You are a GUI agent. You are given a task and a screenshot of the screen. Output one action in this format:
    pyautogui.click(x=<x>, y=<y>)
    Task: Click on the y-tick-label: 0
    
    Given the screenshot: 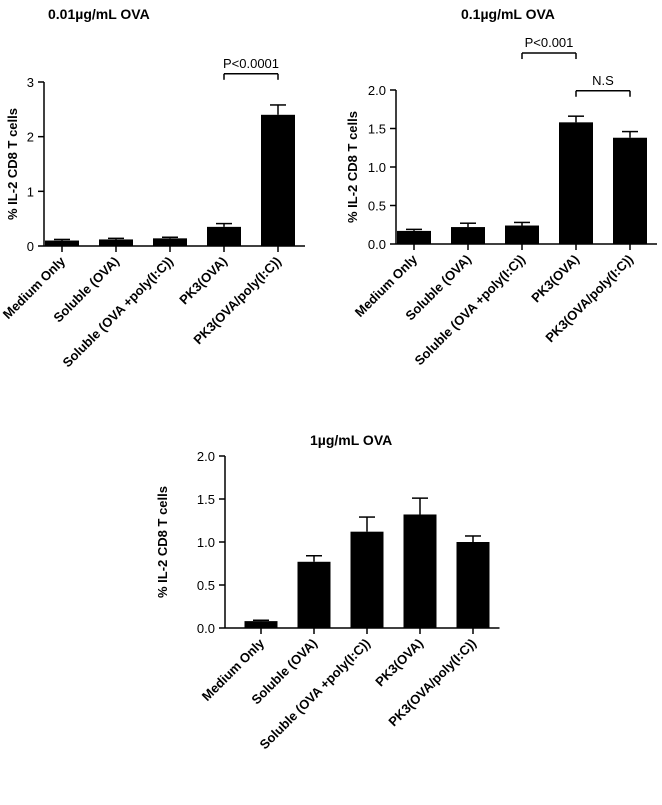 What is the action you would take?
    pyautogui.click(x=30, y=246)
    